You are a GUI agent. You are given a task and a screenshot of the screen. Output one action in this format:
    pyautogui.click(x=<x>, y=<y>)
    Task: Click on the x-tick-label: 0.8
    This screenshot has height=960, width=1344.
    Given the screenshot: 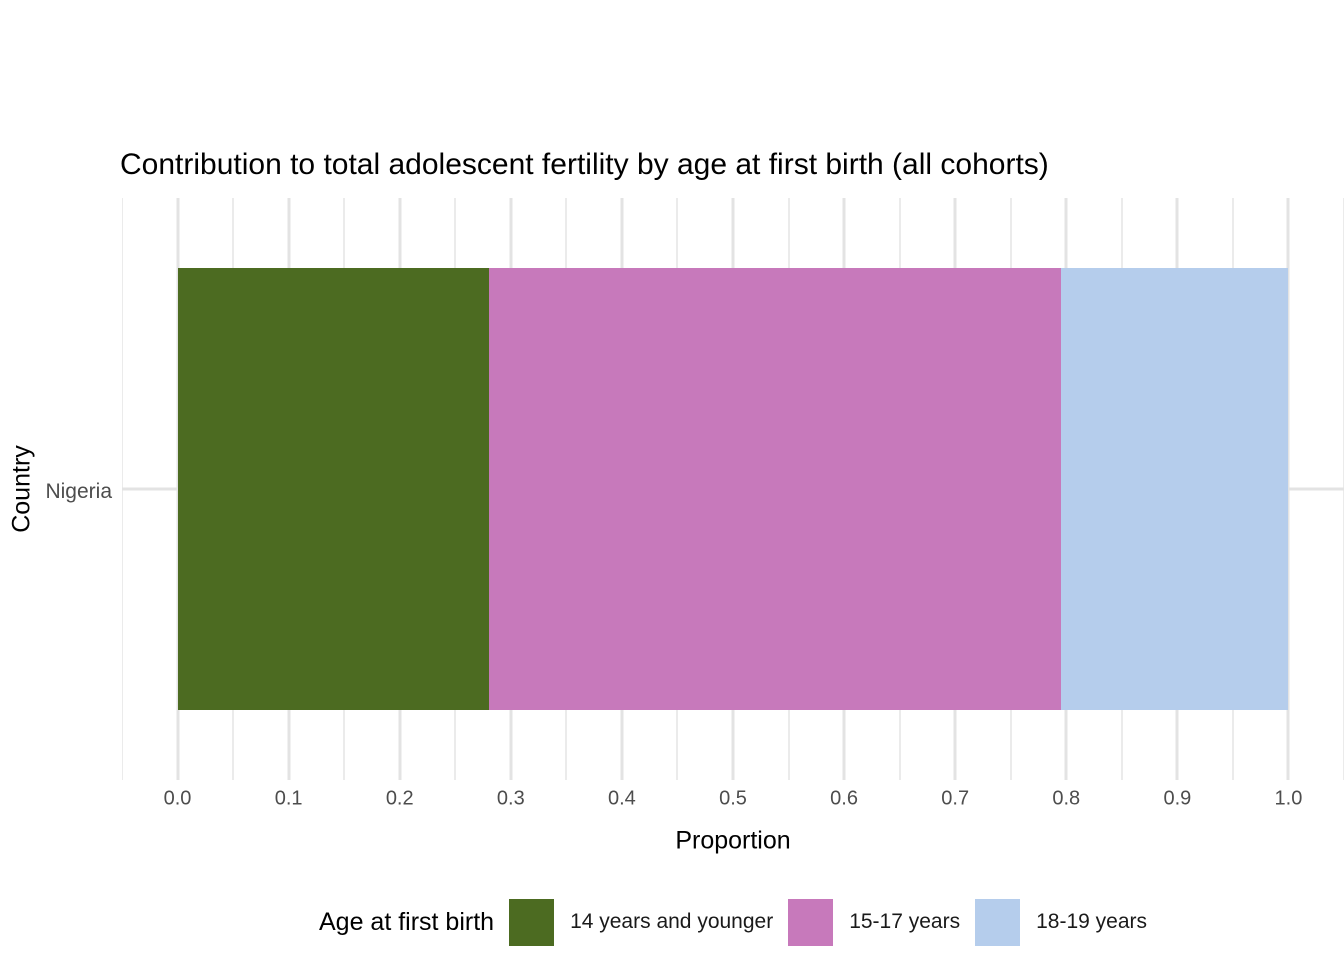 What is the action you would take?
    pyautogui.click(x=1066, y=798)
    